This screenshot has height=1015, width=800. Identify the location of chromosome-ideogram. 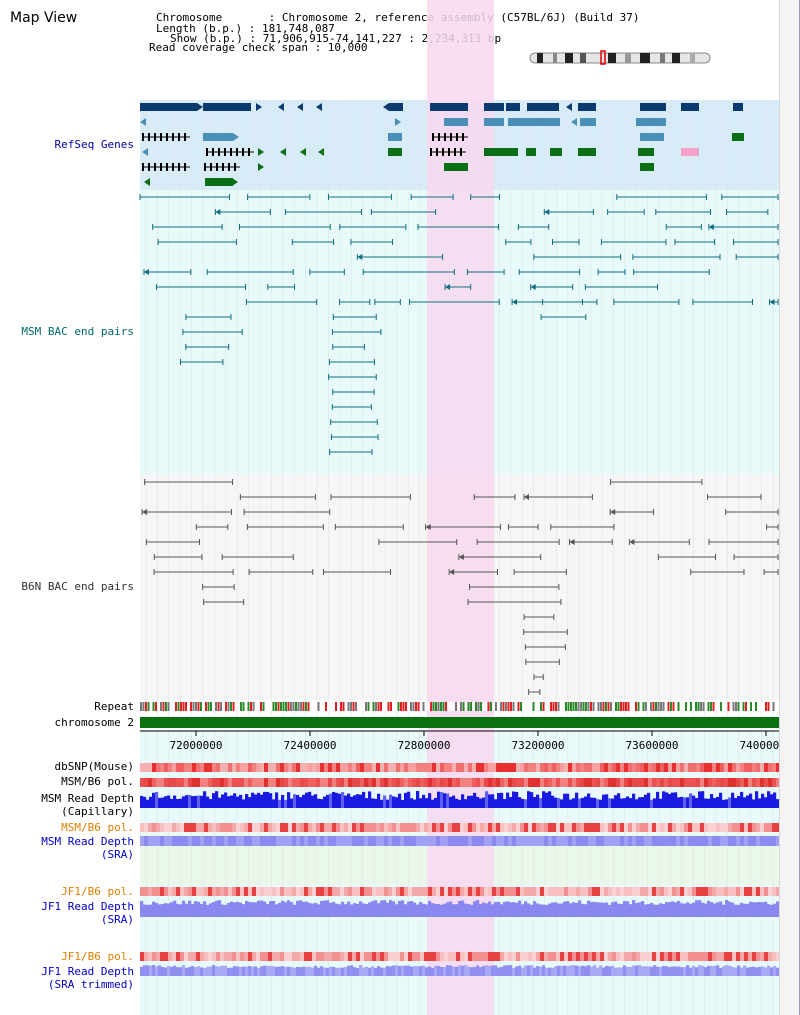
(620, 57).